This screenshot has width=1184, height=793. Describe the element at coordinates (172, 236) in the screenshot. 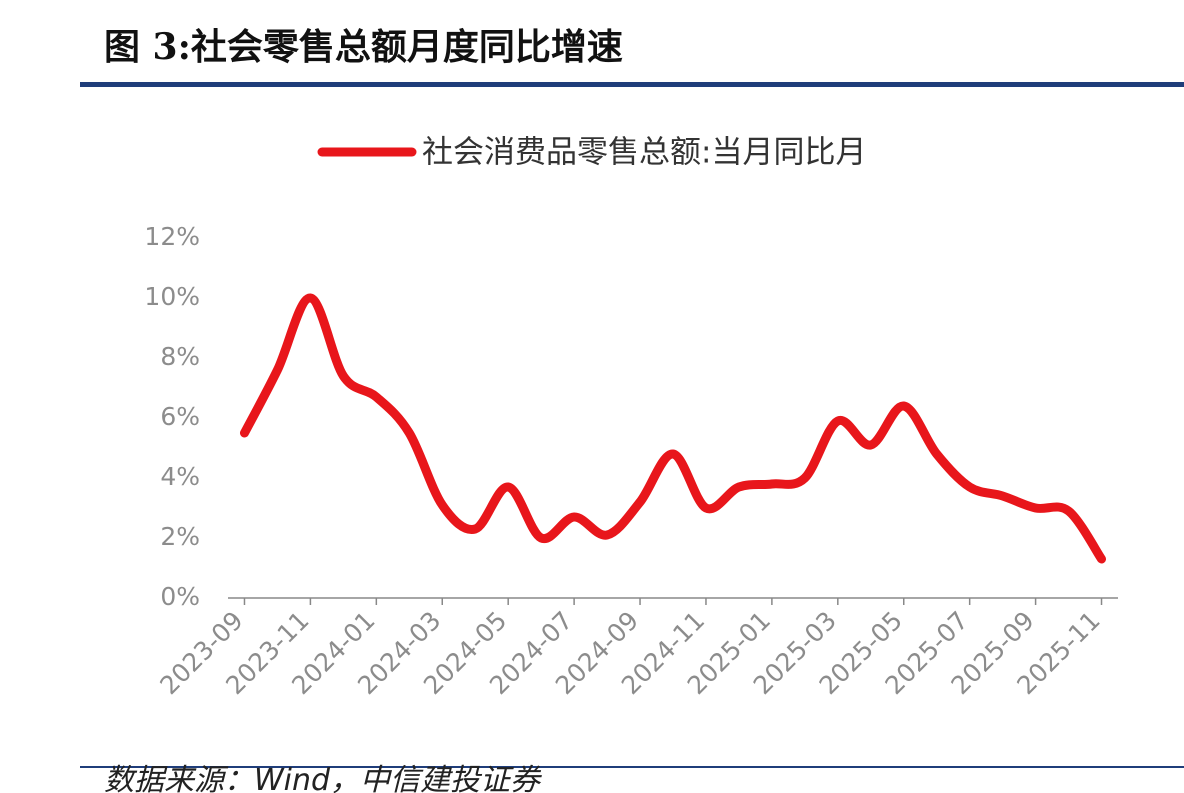

I see `y-tick-label: 12%` at that location.